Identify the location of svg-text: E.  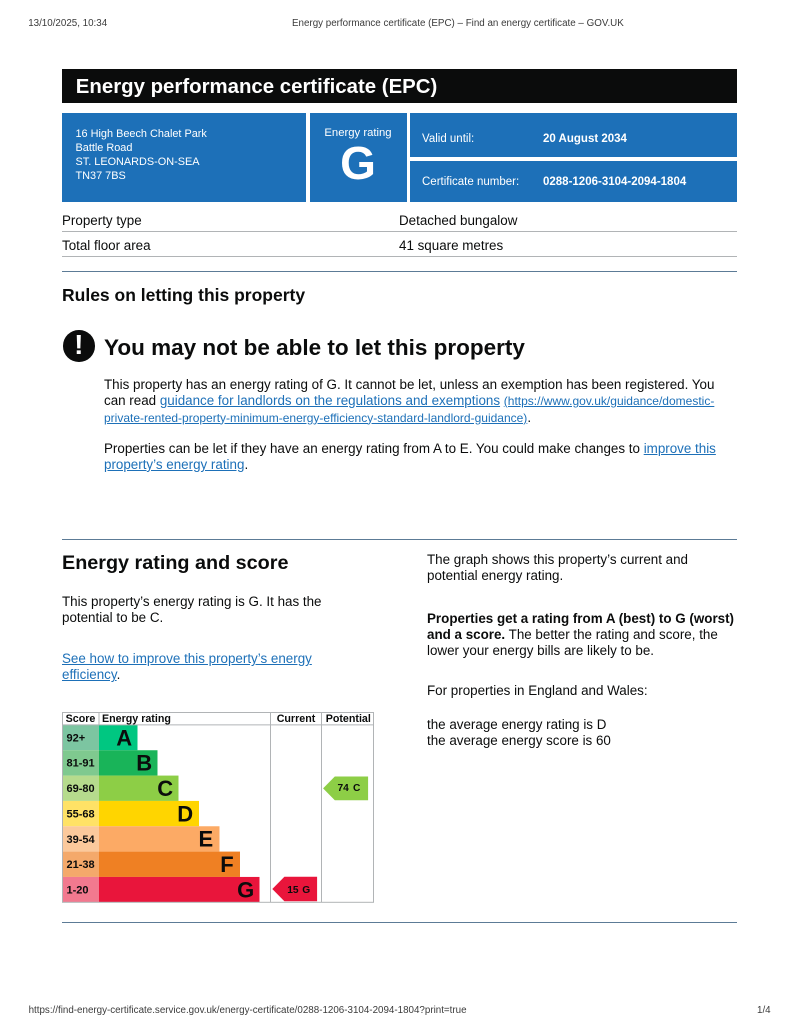
(206, 839).